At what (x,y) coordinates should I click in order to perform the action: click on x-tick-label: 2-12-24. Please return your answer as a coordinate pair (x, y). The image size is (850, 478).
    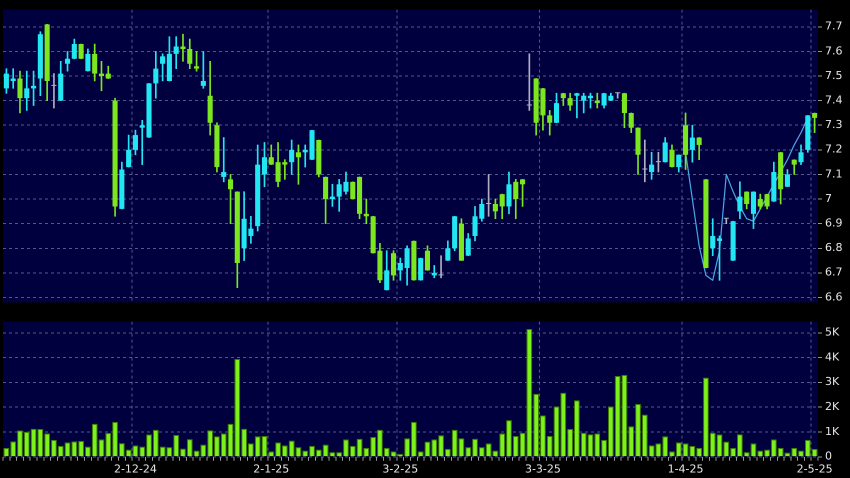
    Looking at the image, I should click on (135, 469).